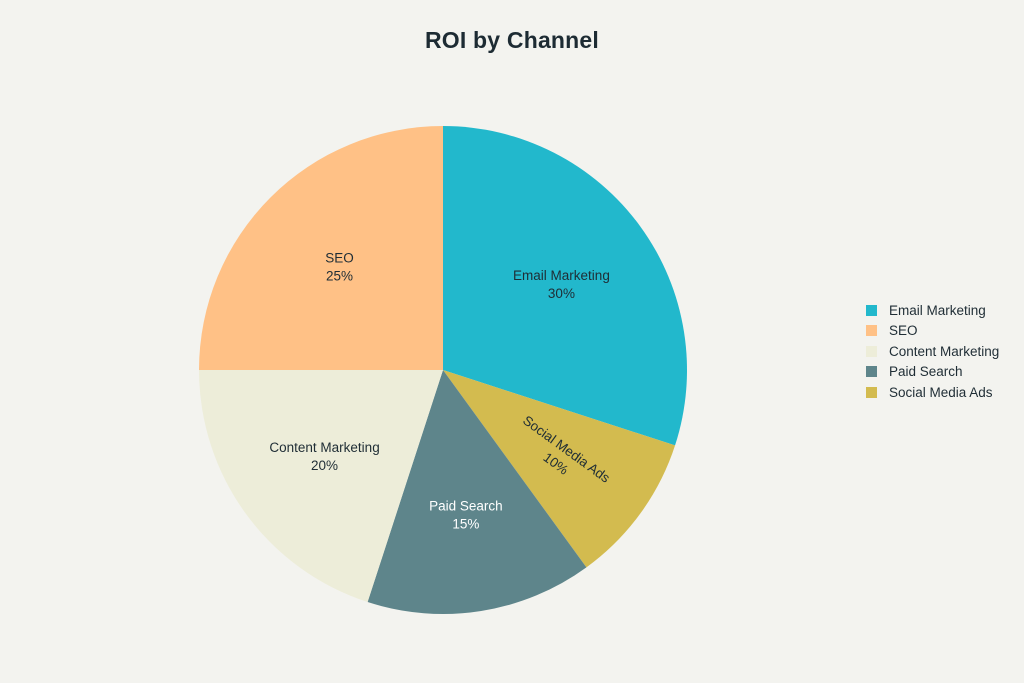 The width and height of the screenshot is (1024, 683). I want to click on pie-slice-paid-search, so click(477, 492).